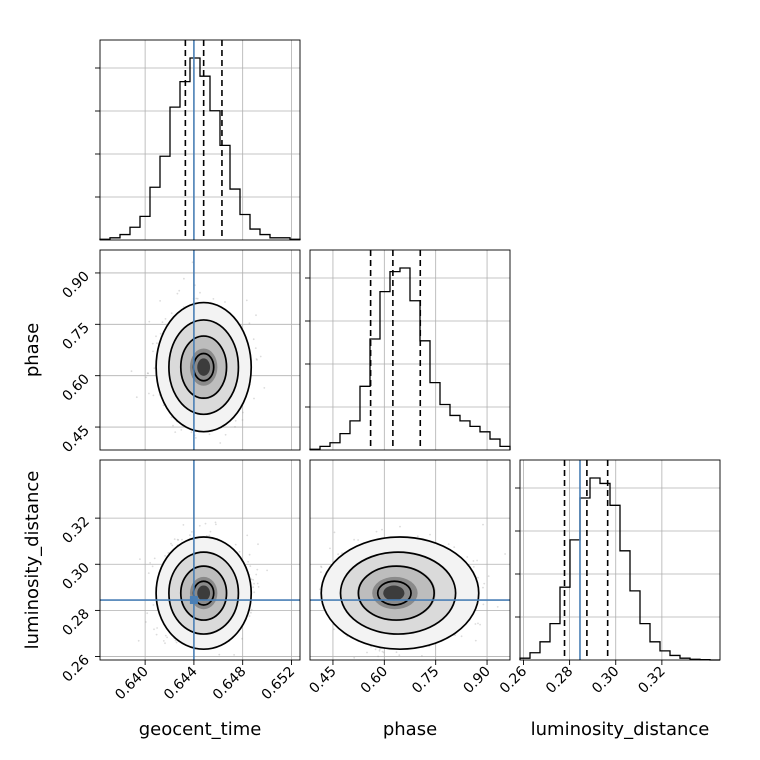 The height and width of the screenshot is (760, 760). Describe the element at coordinates (477, 680) in the screenshot. I see `xtick-label: 0.90` at that location.